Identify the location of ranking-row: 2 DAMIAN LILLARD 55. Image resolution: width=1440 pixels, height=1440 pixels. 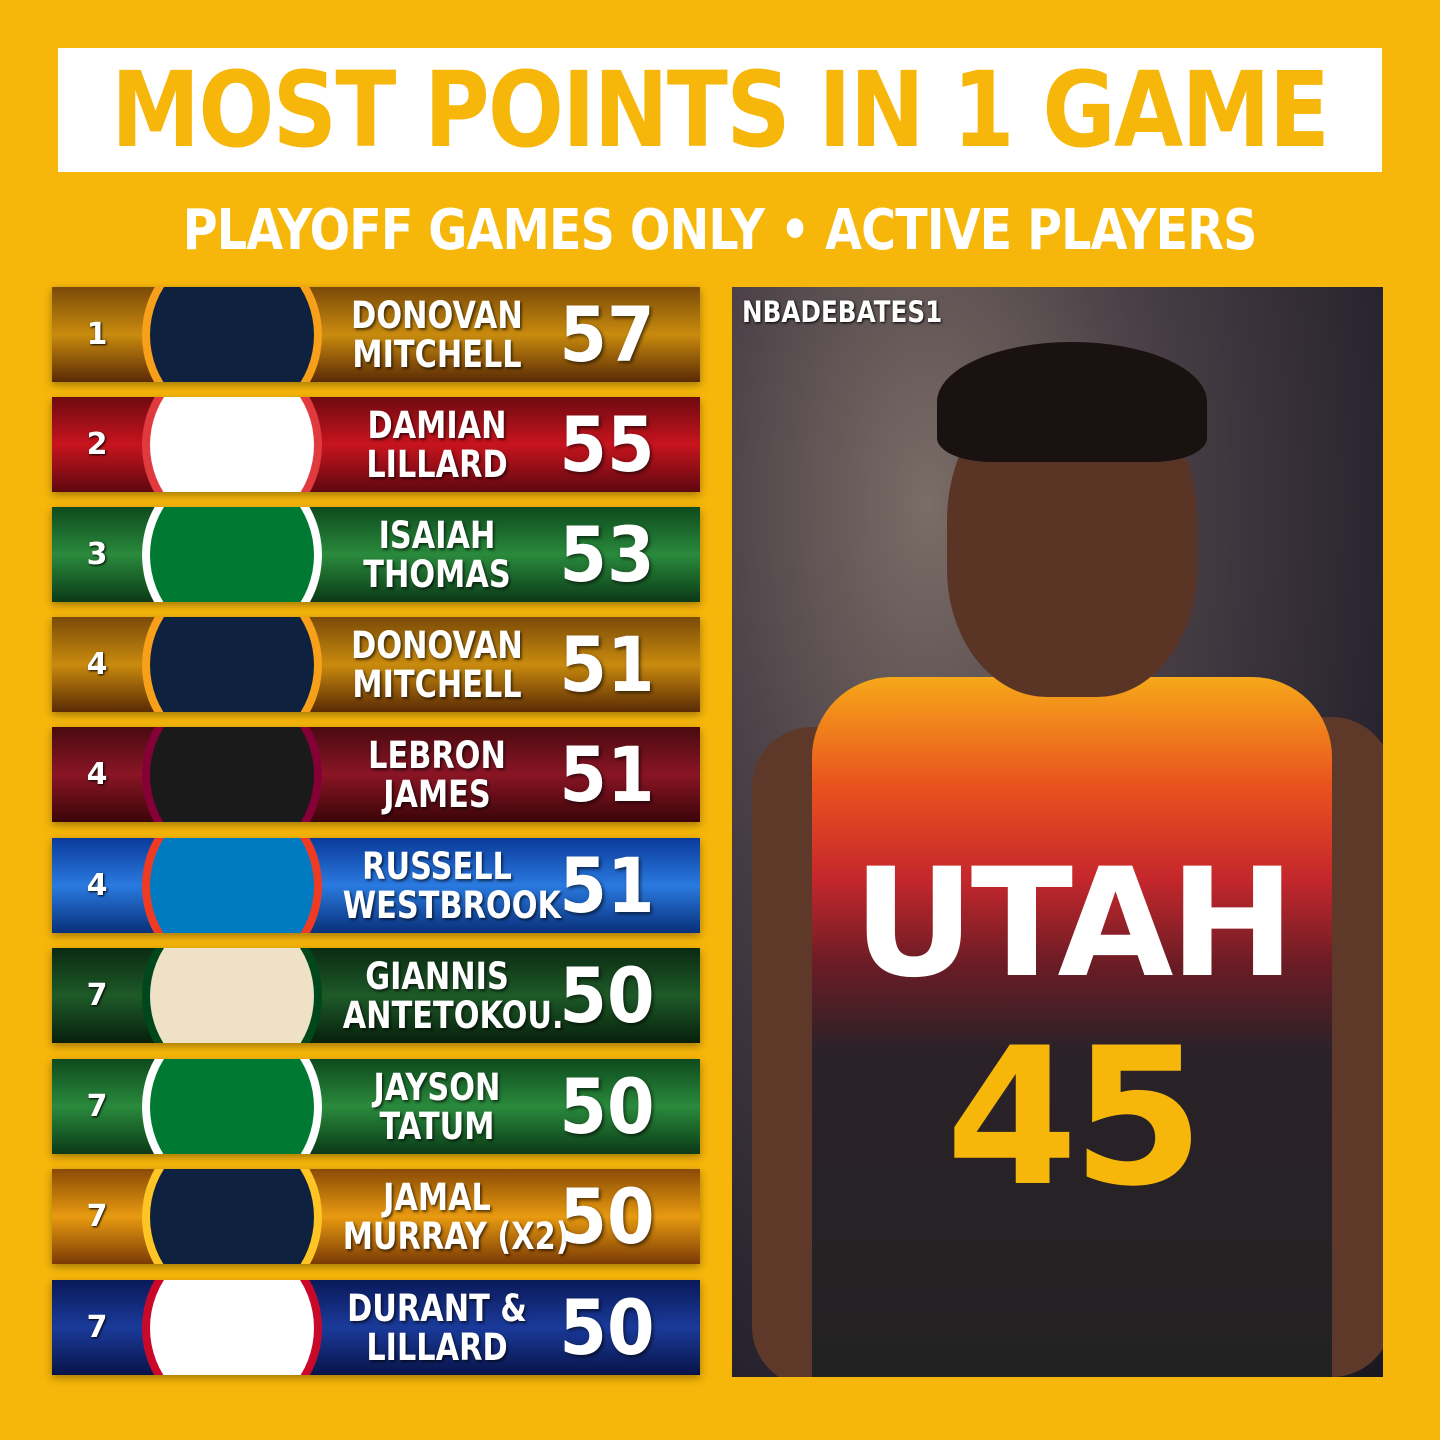
(376, 444).